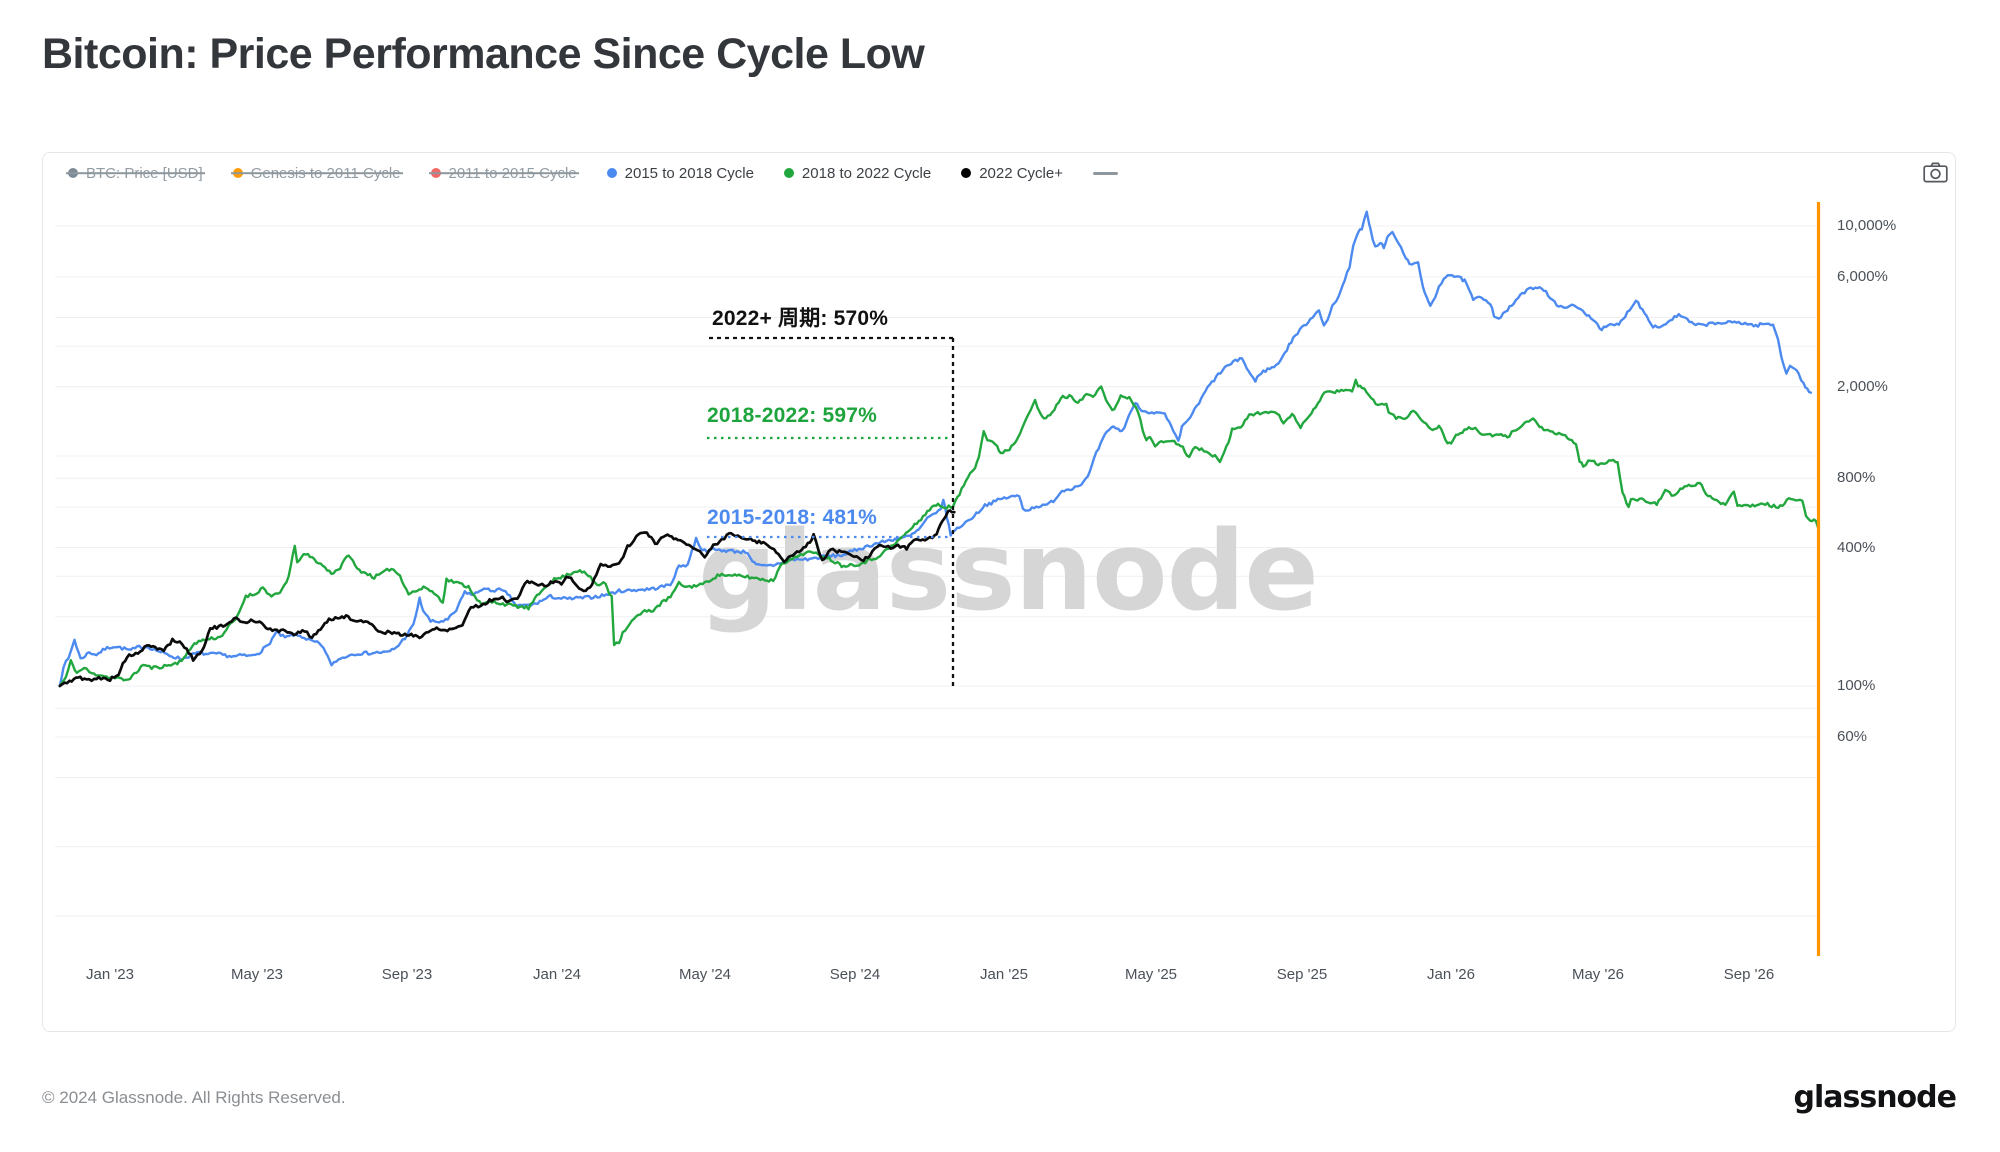  I want to click on x-axis-label: Jan '24, so click(557, 974).